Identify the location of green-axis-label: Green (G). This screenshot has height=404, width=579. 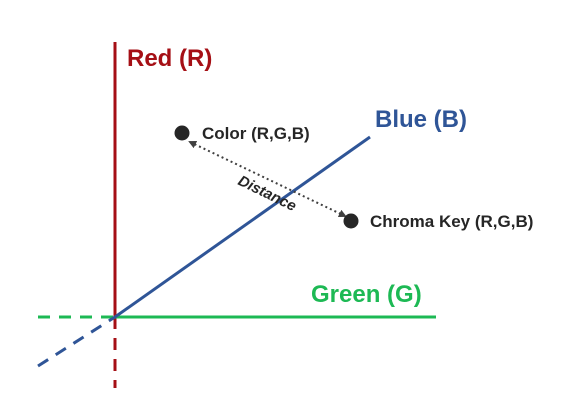
(366, 294).